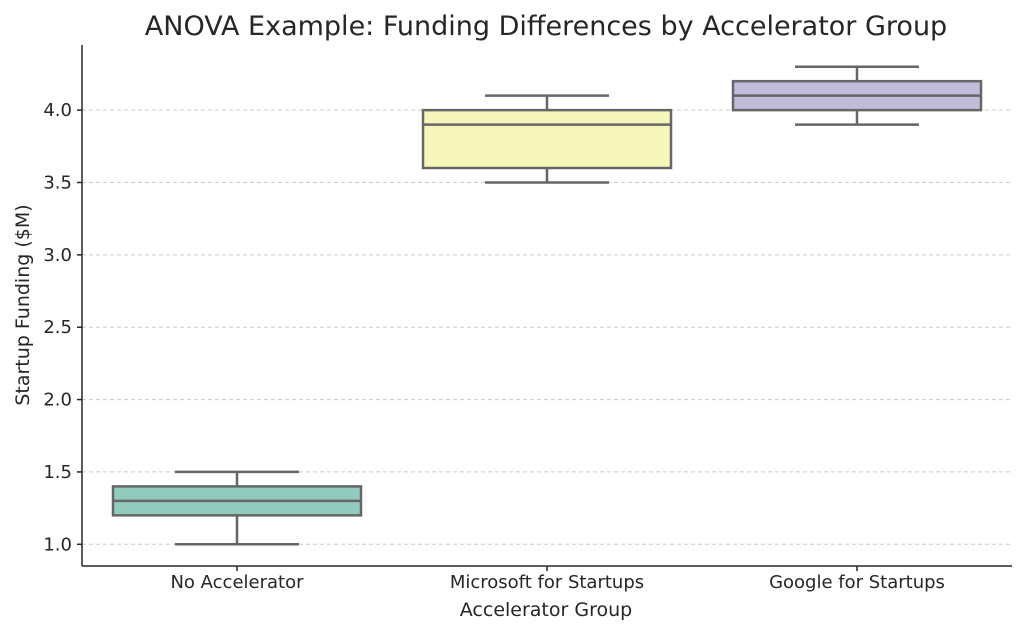  What do you see at coordinates (57, 400) in the screenshot?
I see `y-tick-label: 2.0` at bounding box center [57, 400].